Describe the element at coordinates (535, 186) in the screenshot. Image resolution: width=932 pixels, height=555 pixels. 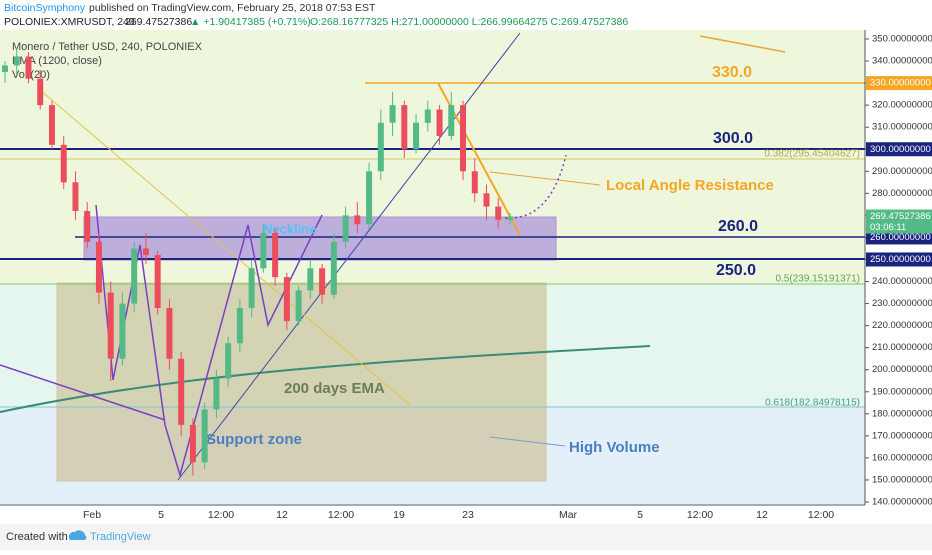
I see `projection` at that location.